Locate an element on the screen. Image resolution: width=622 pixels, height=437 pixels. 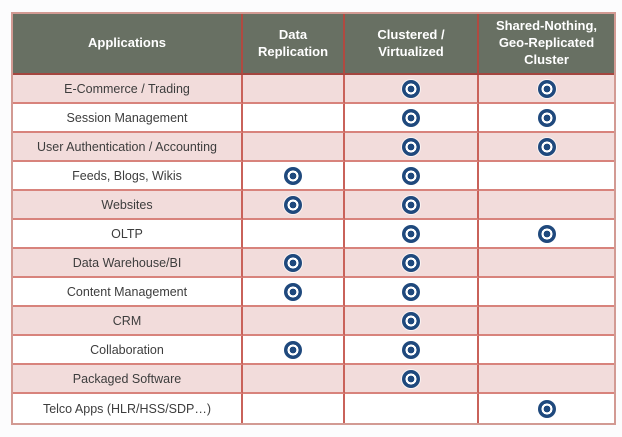
table-row: E-Commerce / Trading is located at coordinates (313, 89).